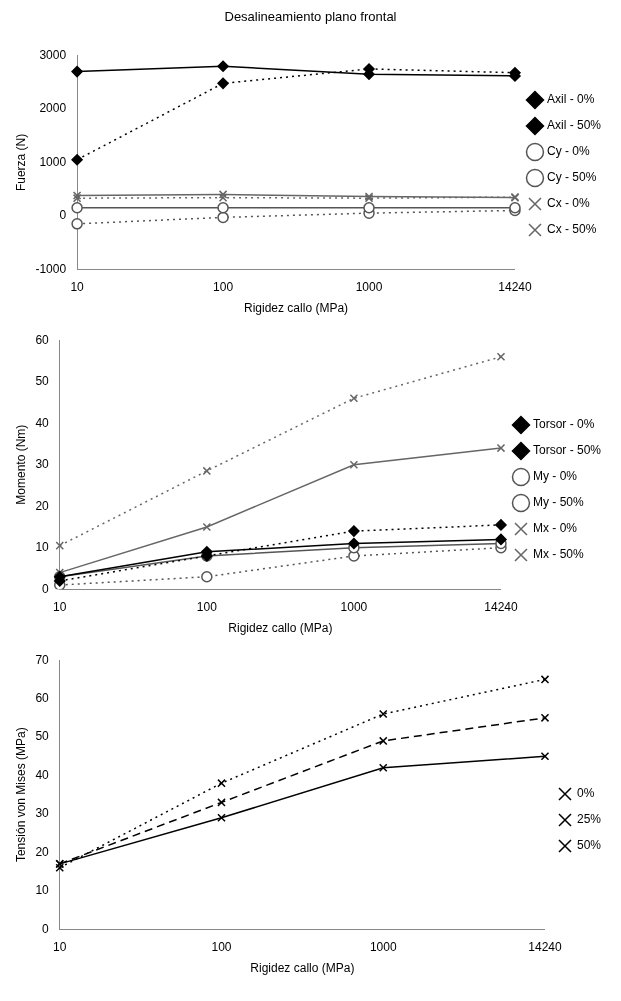 This screenshot has height=1001, width=621. I want to click on legend-label: 0%, so click(585, 793).